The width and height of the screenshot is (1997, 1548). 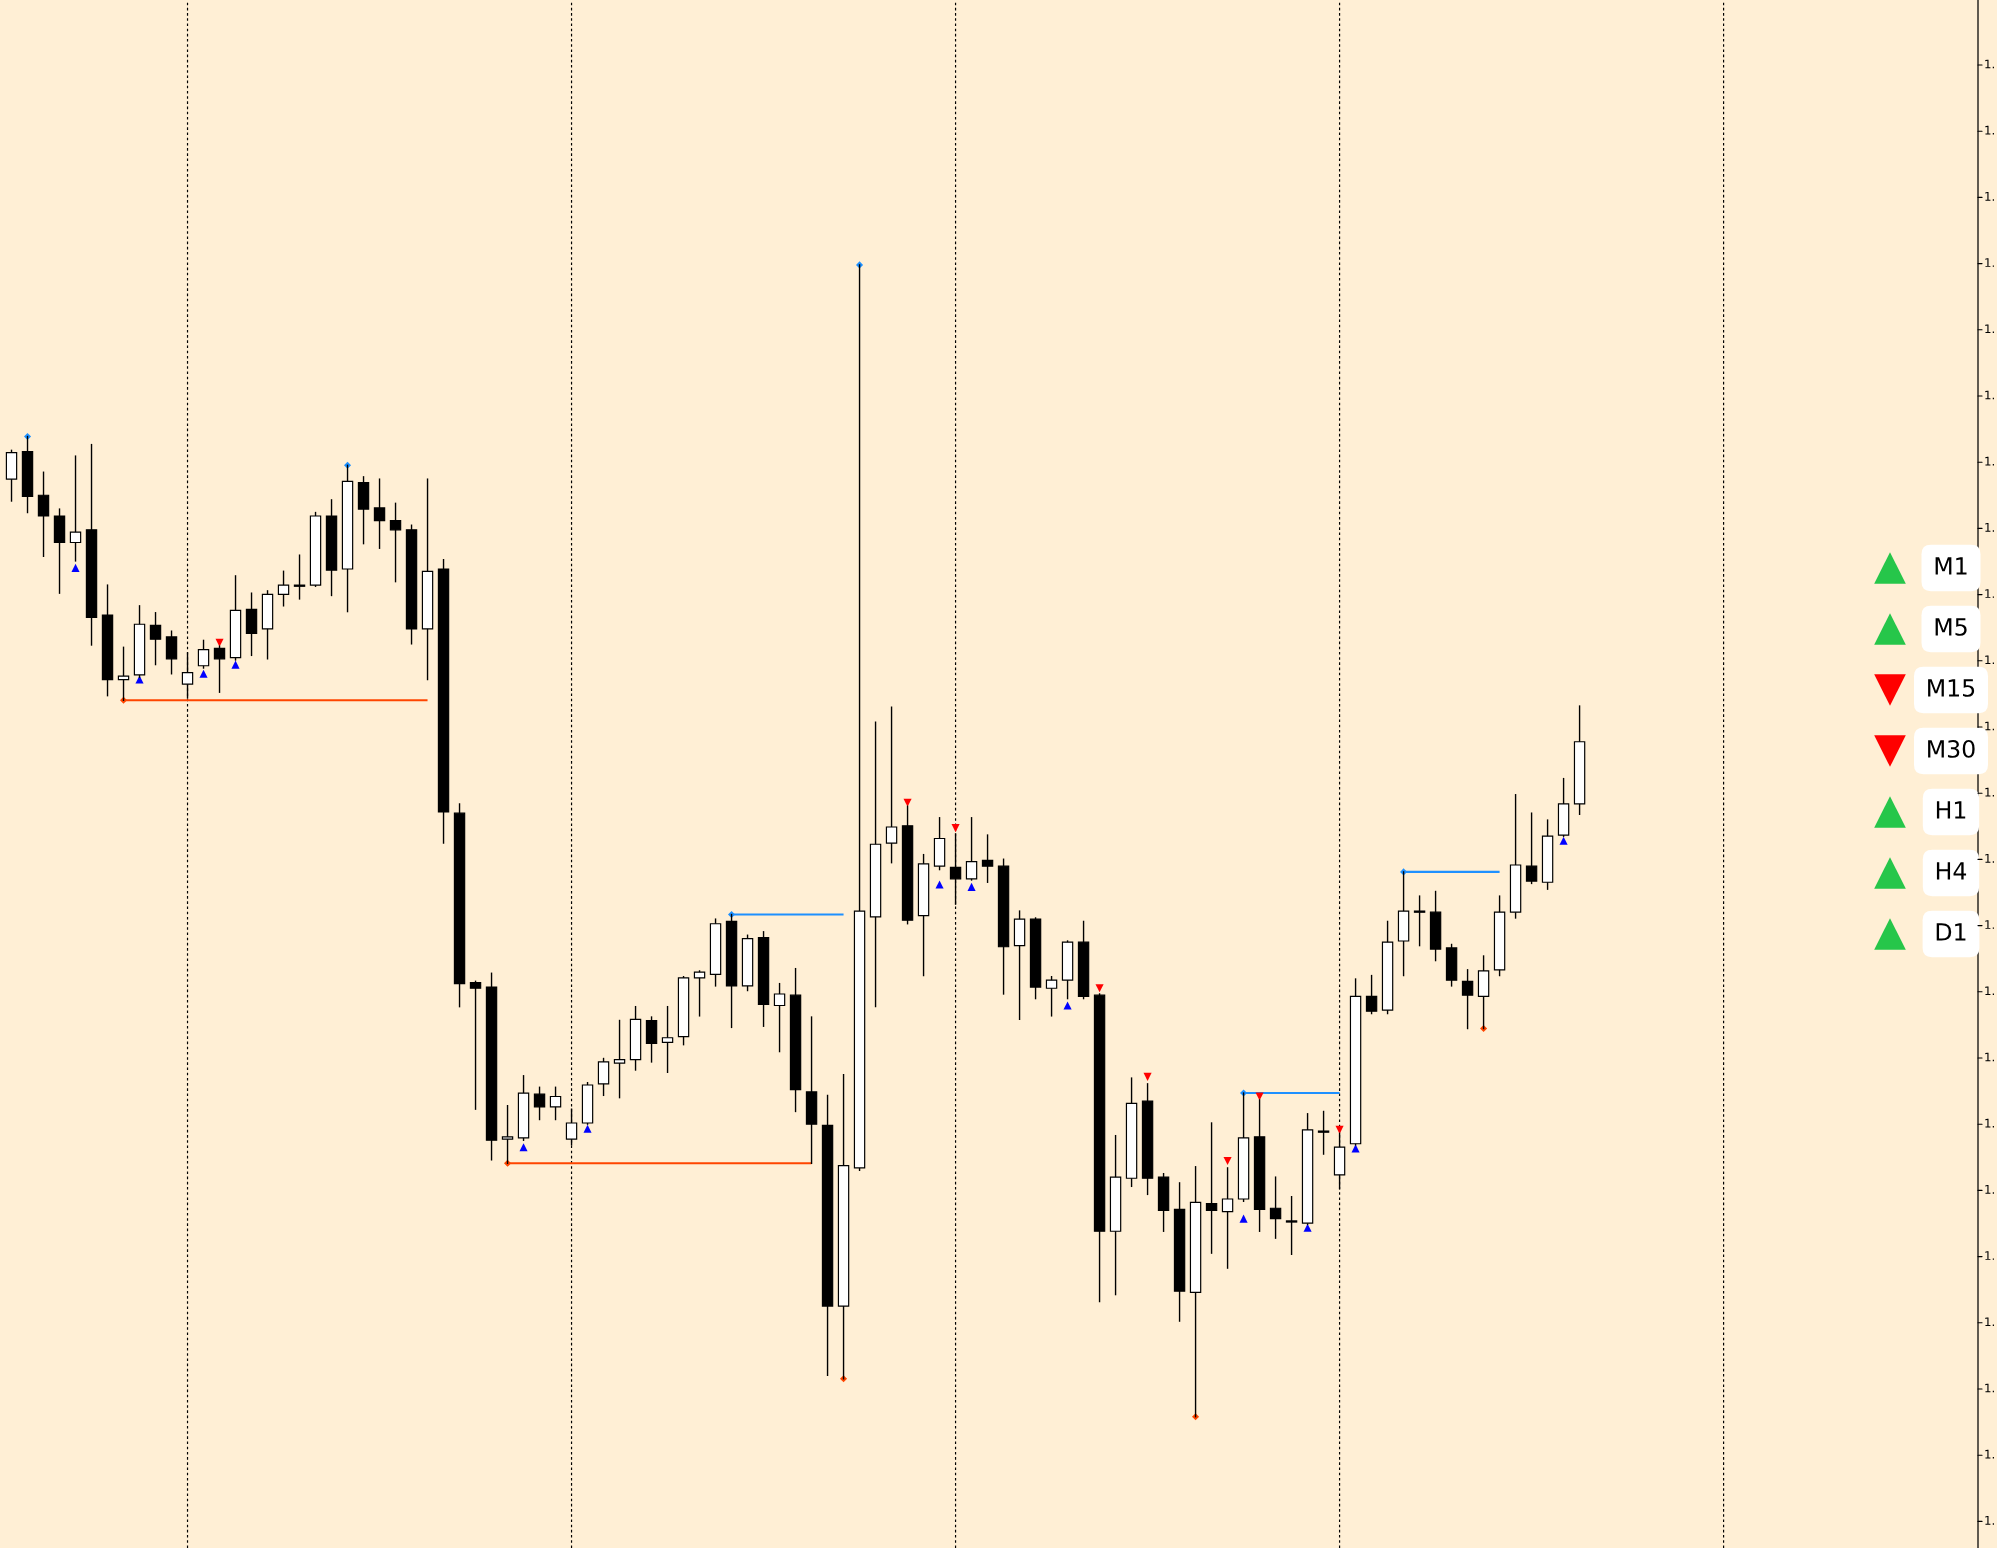 What do you see at coordinates (1951, 566) in the screenshot?
I see `category-label: M1` at bounding box center [1951, 566].